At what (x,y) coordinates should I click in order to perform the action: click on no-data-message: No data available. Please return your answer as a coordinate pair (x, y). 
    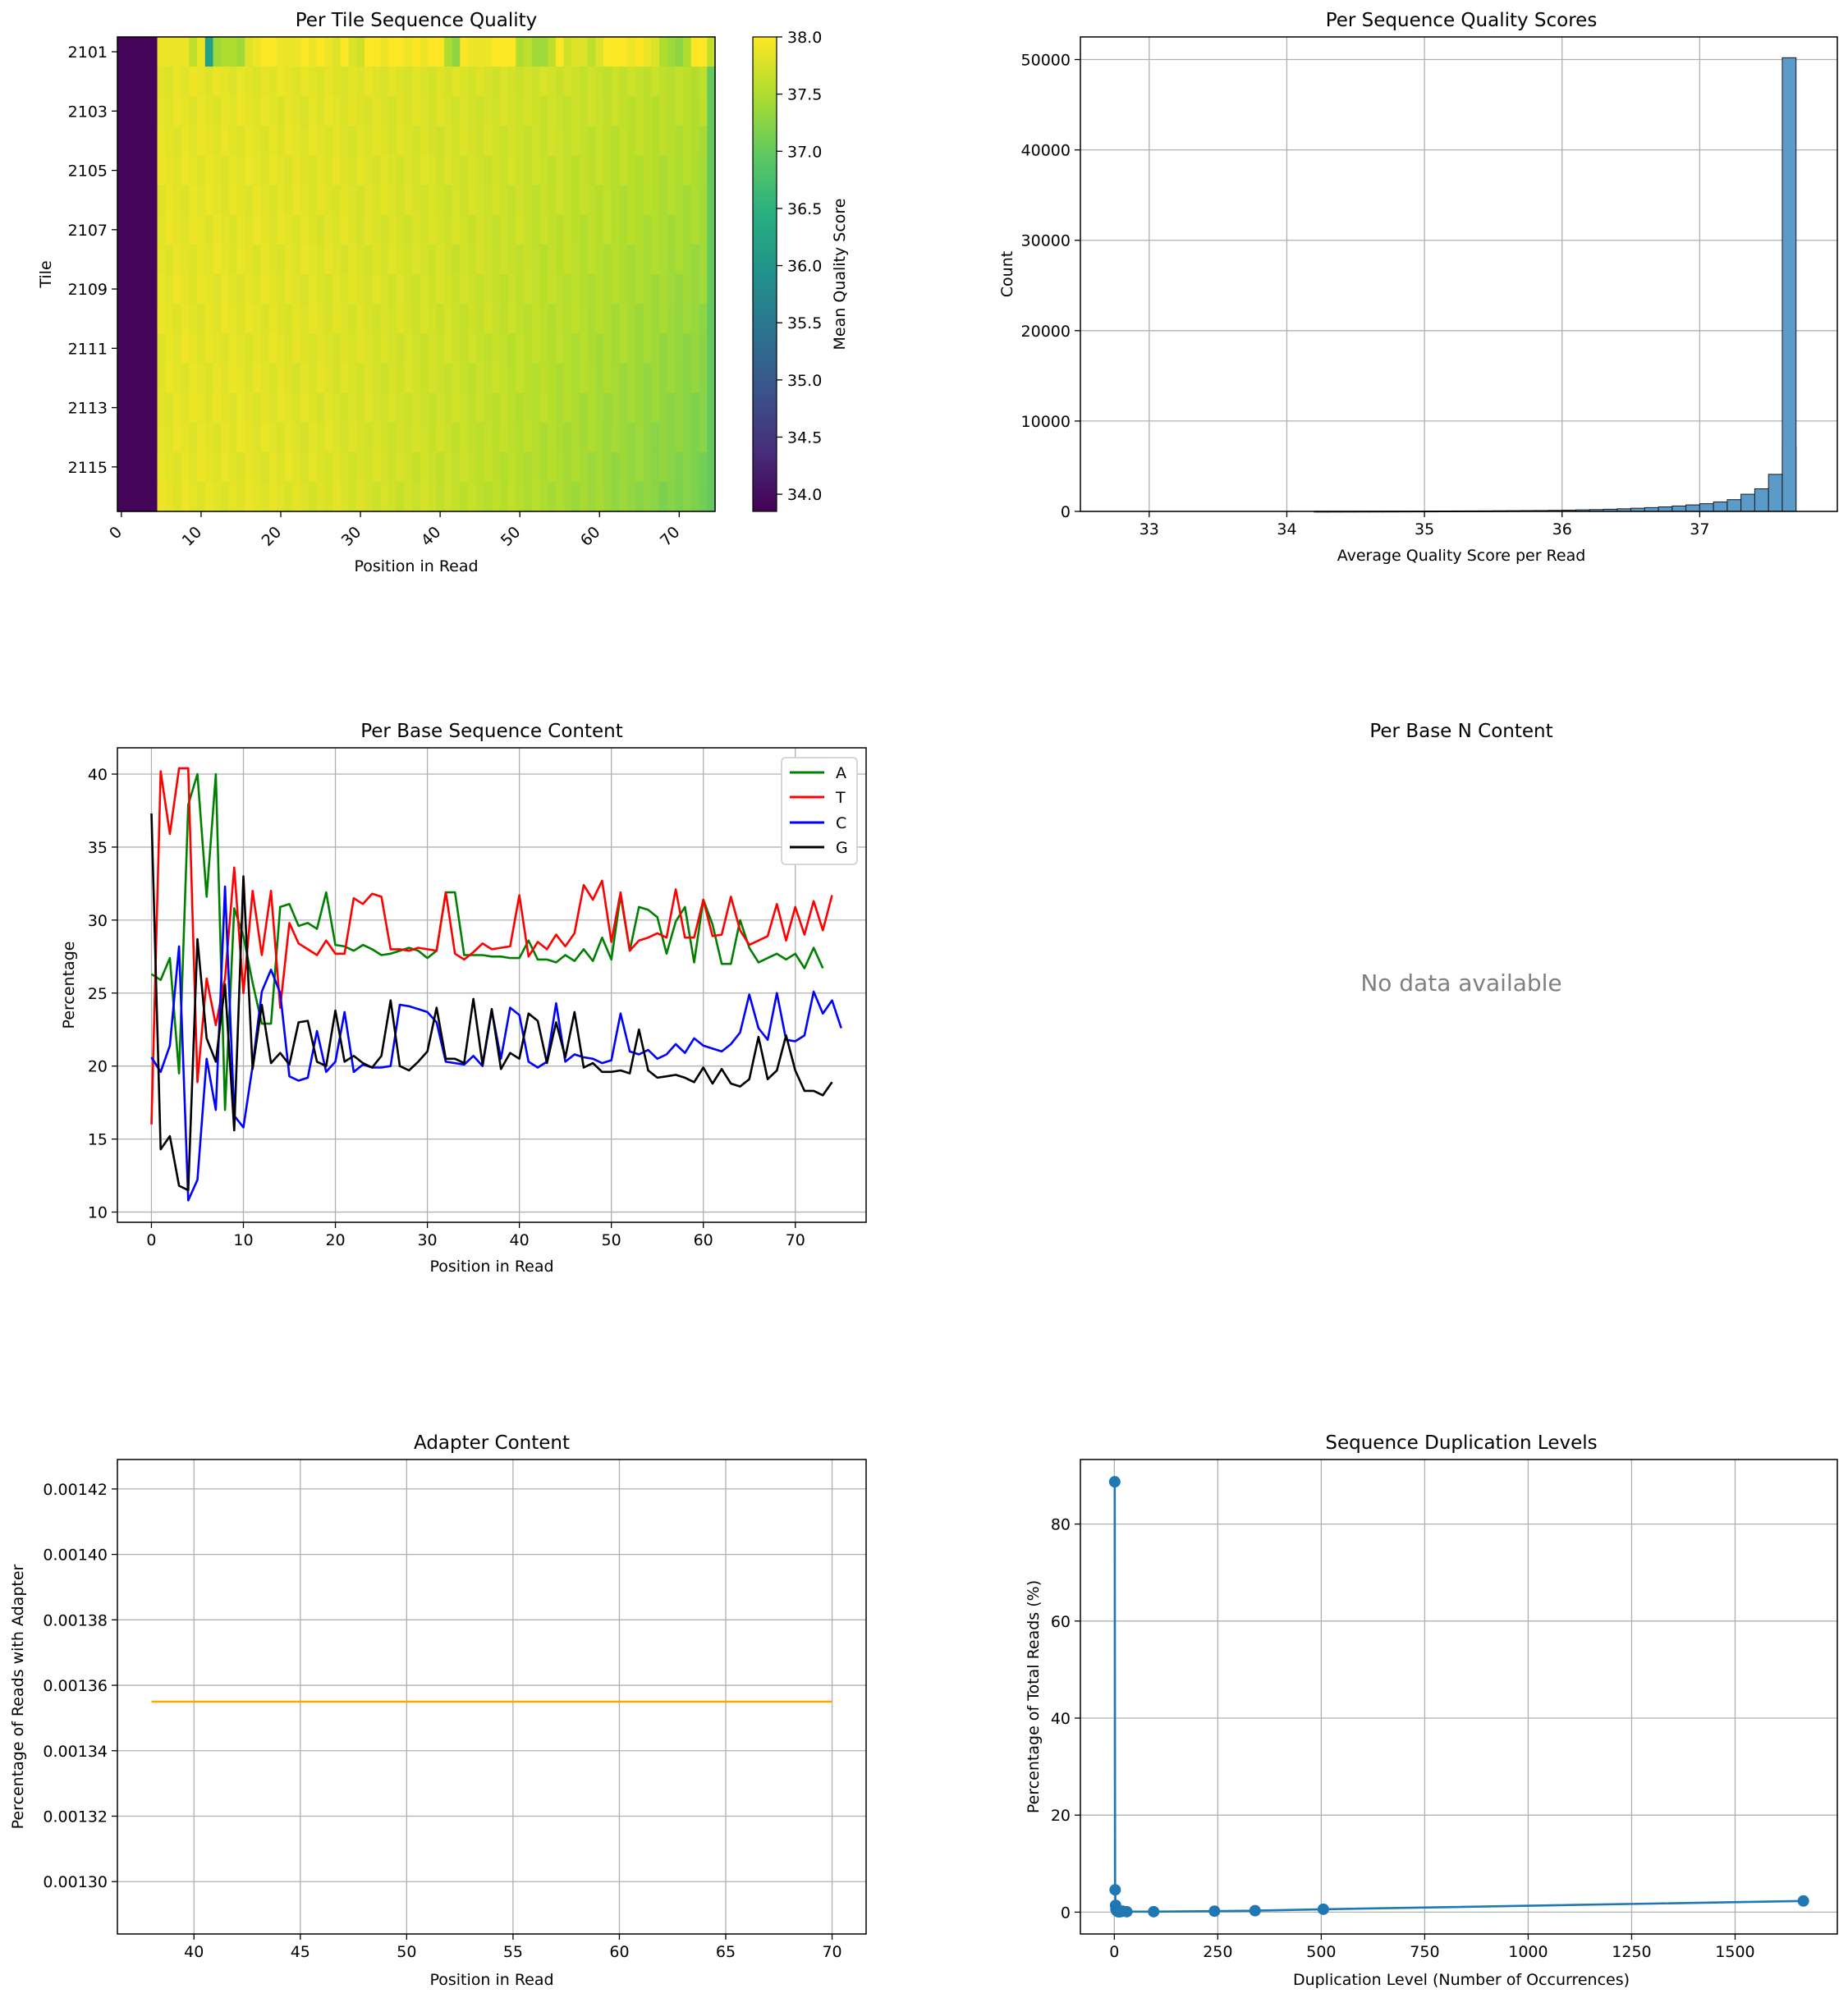
    Looking at the image, I should click on (1460, 983).